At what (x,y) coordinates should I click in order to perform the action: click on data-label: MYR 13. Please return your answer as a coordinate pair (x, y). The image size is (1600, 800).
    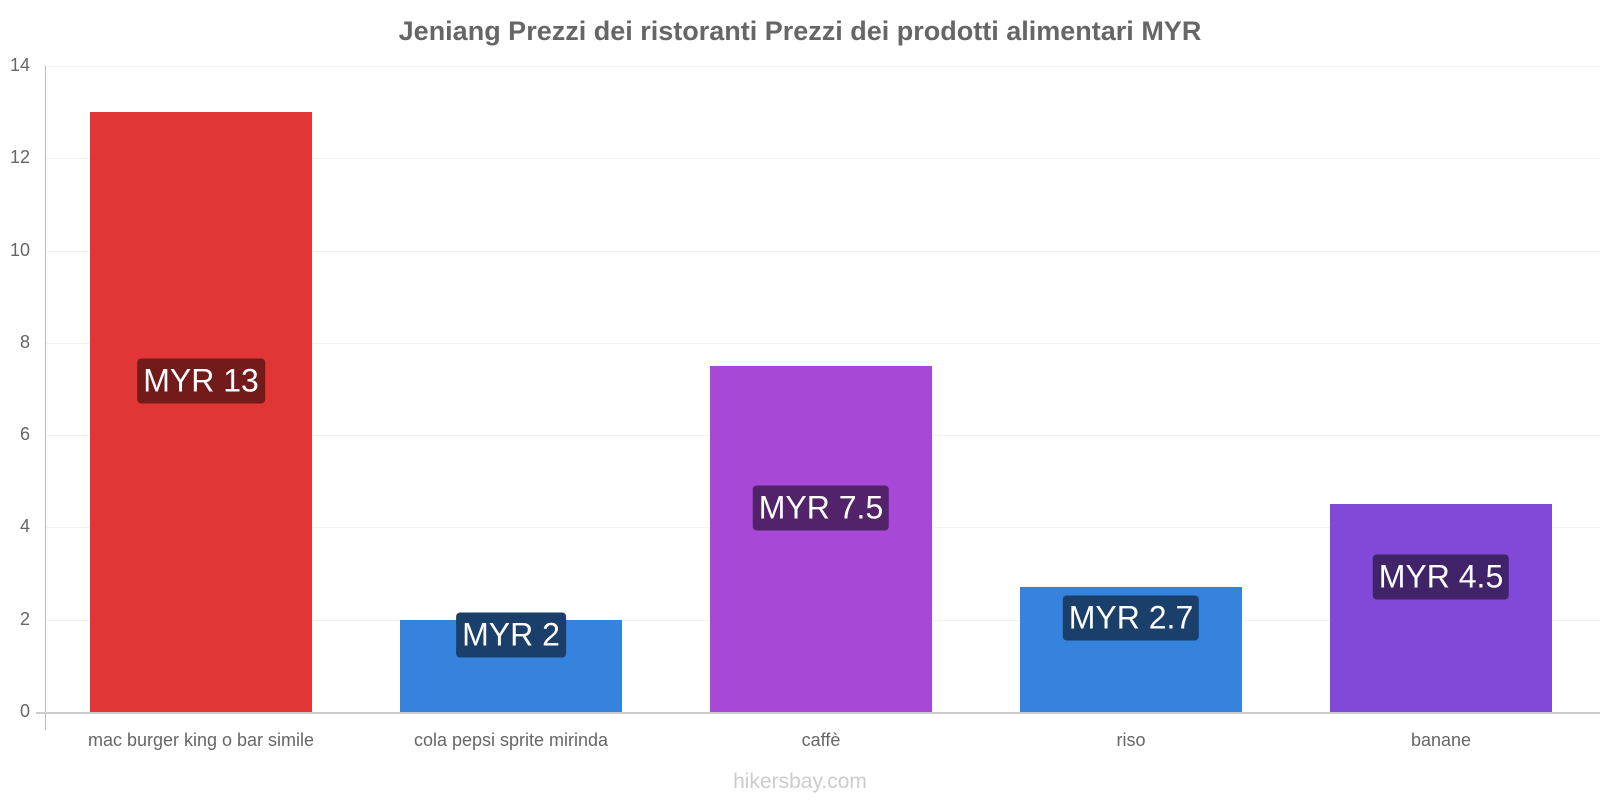
    Looking at the image, I should click on (201, 381).